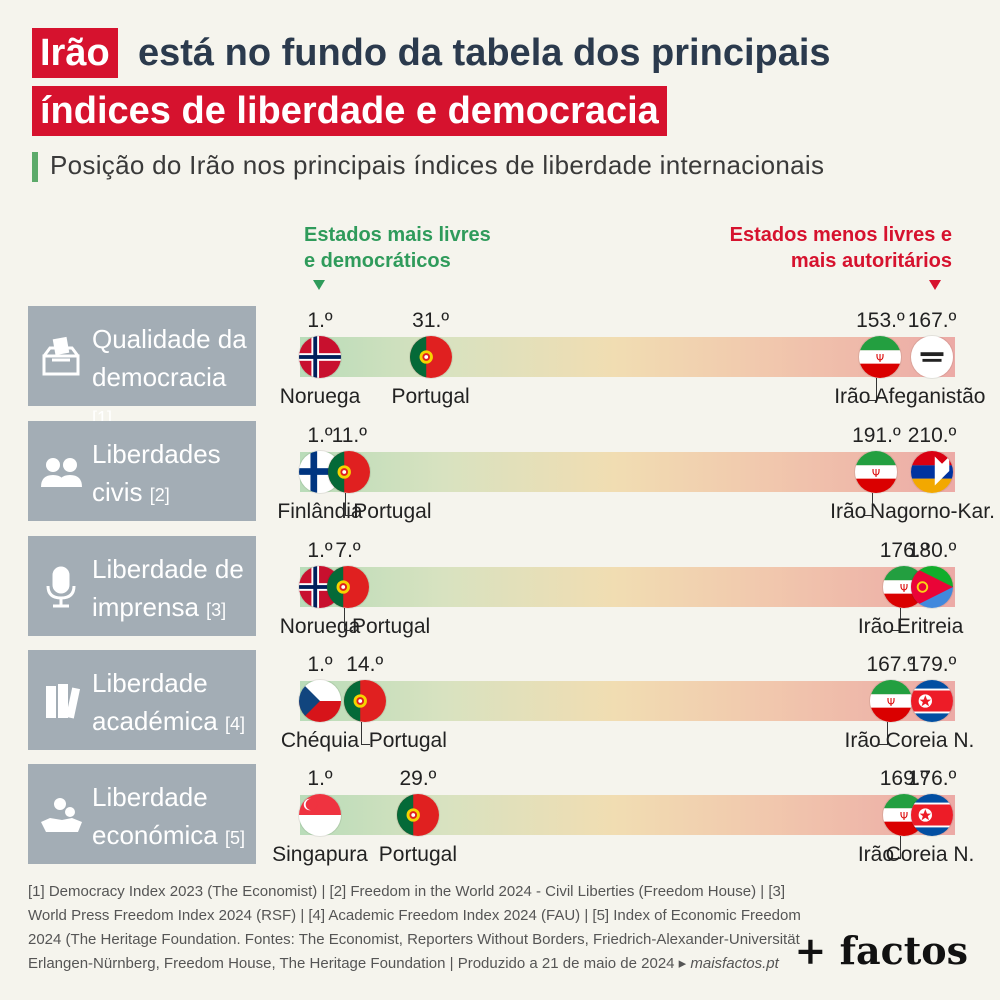 The width and height of the screenshot is (1000, 1000). Describe the element at coordinates (397, 235) in the screenshot. I see `legend-free-line1: Estados mais livres` at that location.